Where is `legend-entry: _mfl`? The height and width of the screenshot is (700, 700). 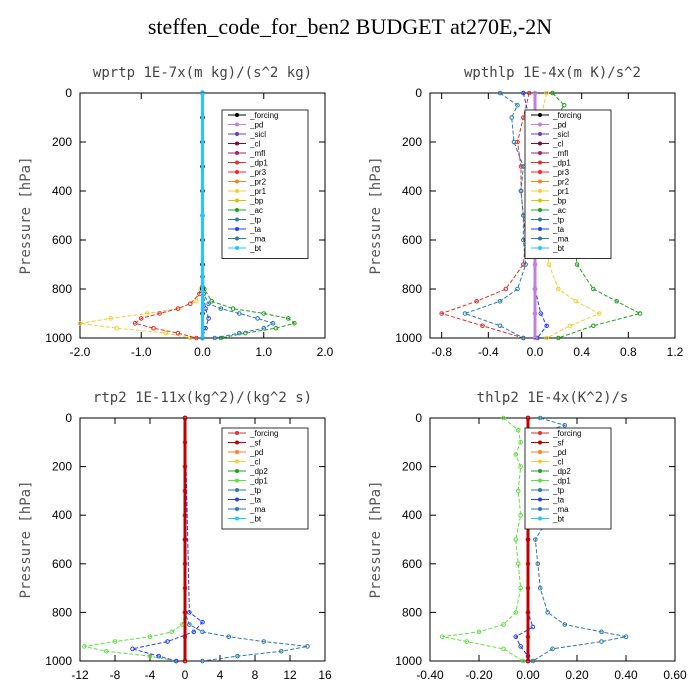
legend-entry: _mfl is located at coordinates (560, 153).